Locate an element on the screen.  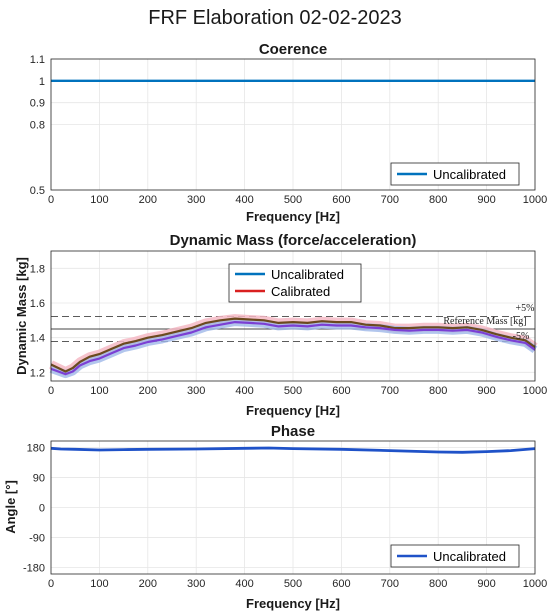
uncalibrated-line is located at coordinates (293, 348).